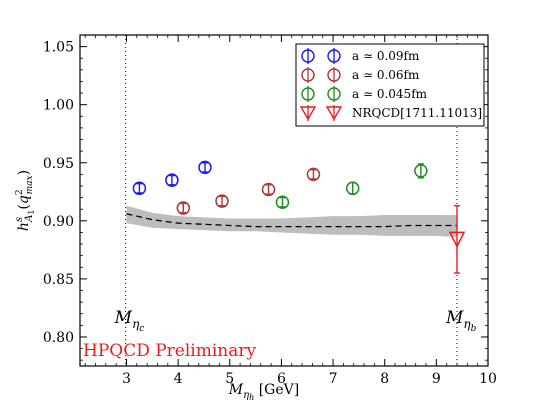 The width and height of the screenshot is (540, 405). Describe the element at coordinates (333, 379) in the screenshot. I see `x-tick-label: 7` at that location.